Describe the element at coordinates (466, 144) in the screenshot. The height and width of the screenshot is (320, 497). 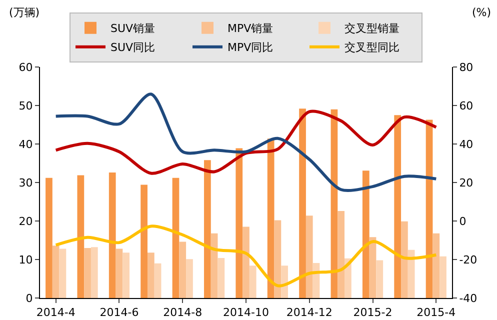
I see `y2-tick-label: 40` at that location.